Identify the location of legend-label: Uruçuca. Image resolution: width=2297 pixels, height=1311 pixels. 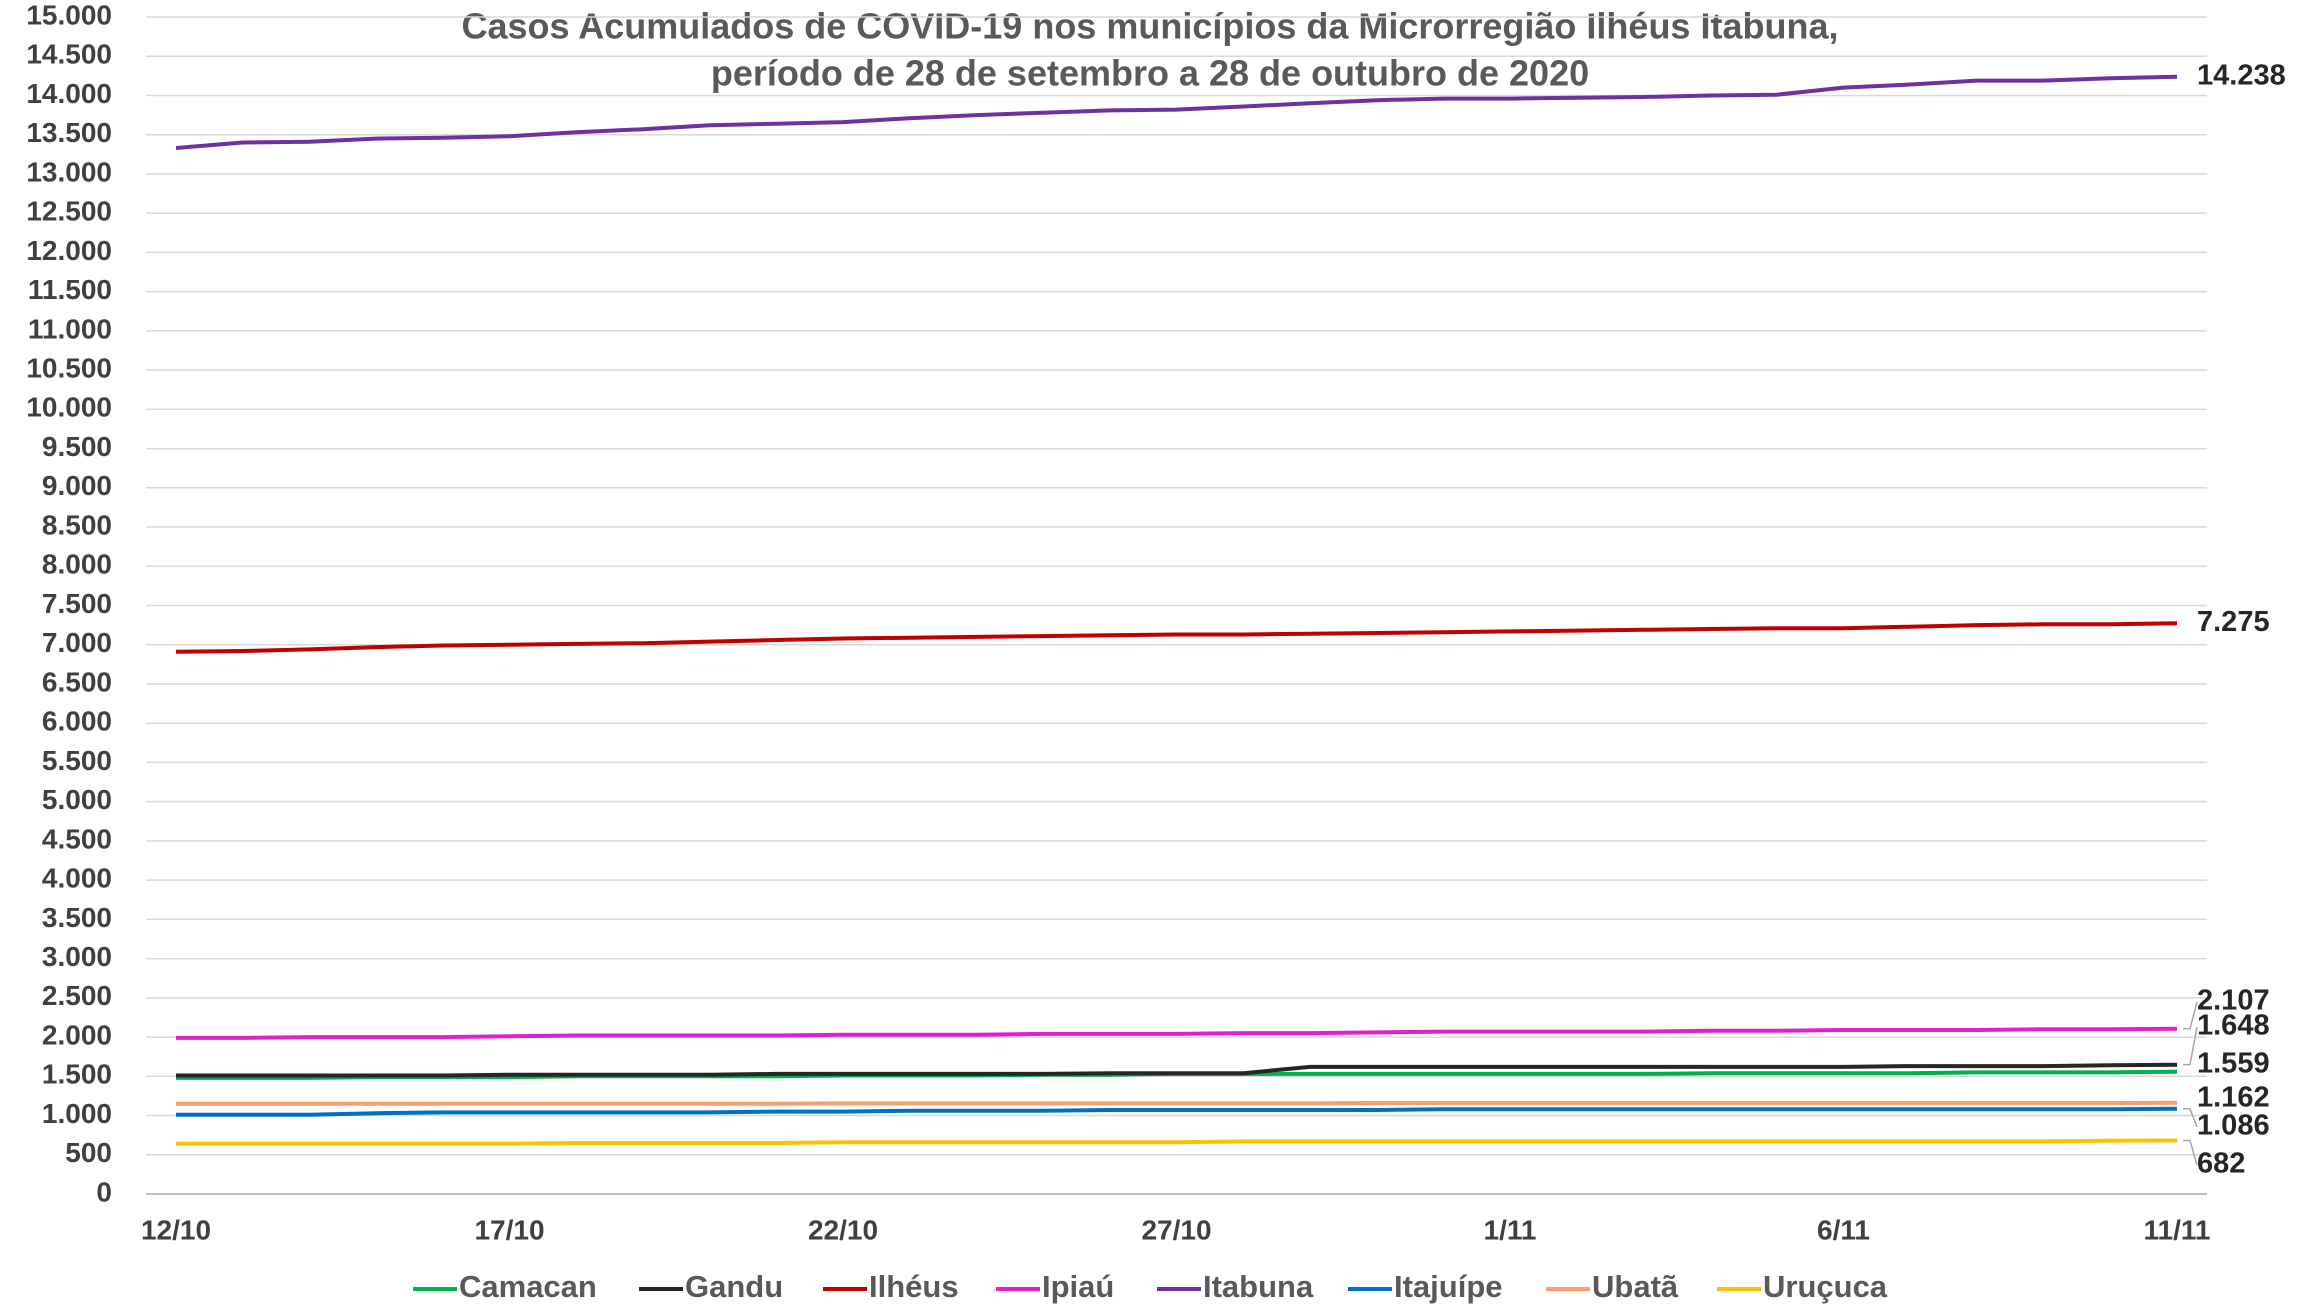
(1825, 1286).